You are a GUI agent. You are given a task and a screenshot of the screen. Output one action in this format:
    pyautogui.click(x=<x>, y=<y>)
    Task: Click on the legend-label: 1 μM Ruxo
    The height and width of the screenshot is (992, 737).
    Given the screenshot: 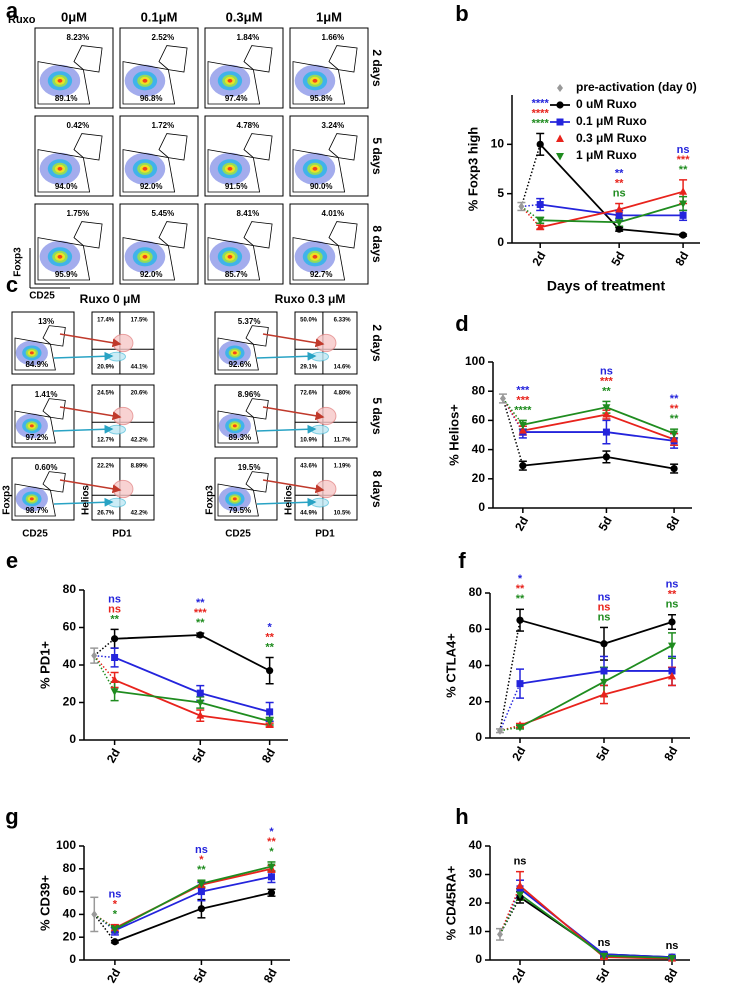 What is the action you would take?
    pyautogui.click(x=606, y=155)
    